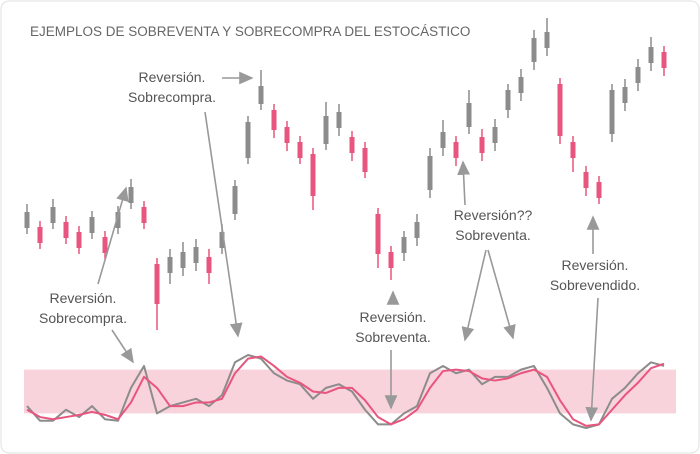 This screenshot has width=700, height=454. I want to click on annotation: Reversión??, so click(493, 215).